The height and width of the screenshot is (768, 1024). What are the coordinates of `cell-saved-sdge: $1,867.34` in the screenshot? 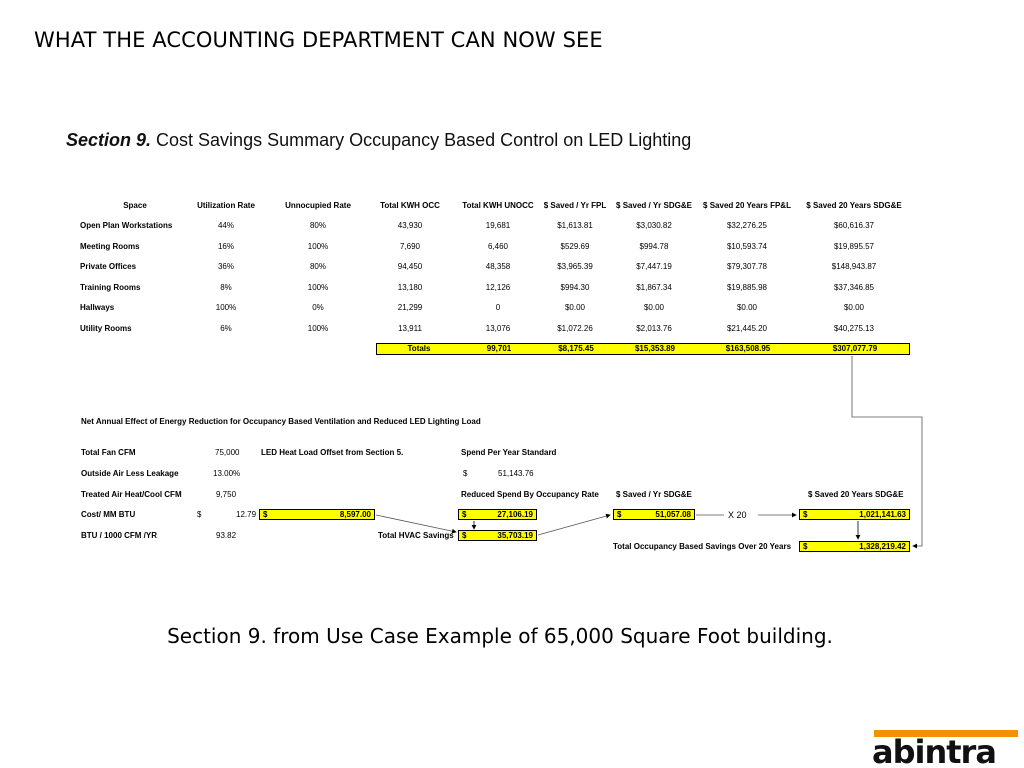 It's located at (654, 287).